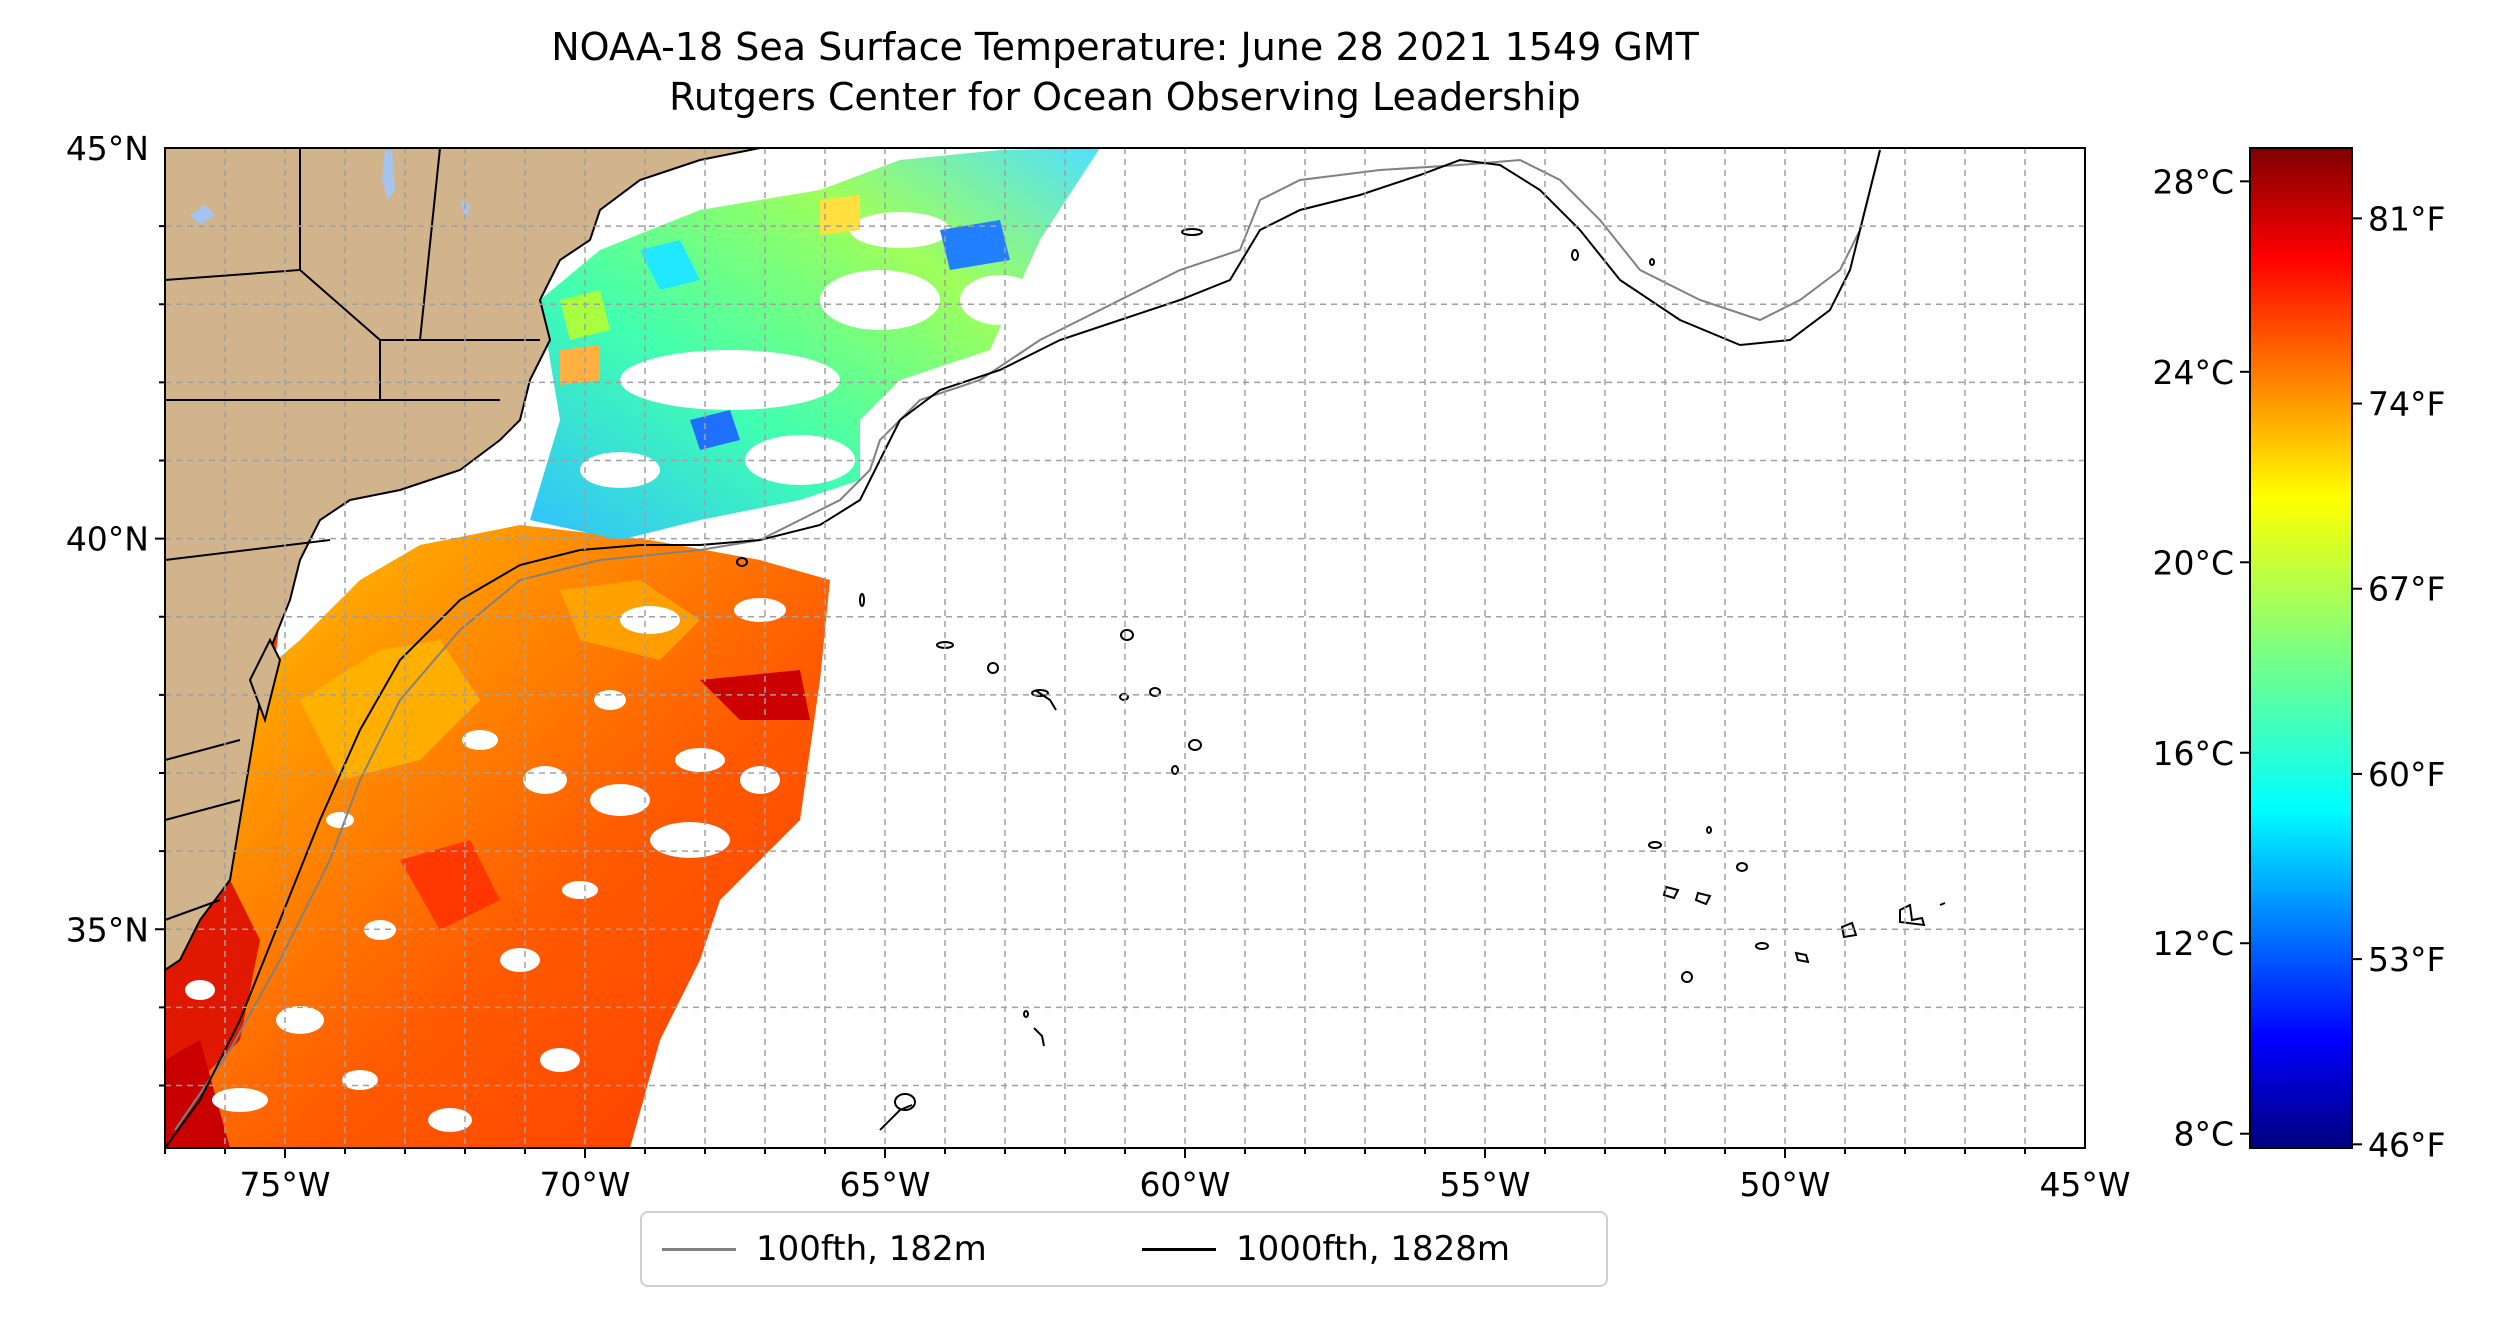  Describe the element at coordinates (2301, 648) in the screenshot. I see `colorbar` at that location.